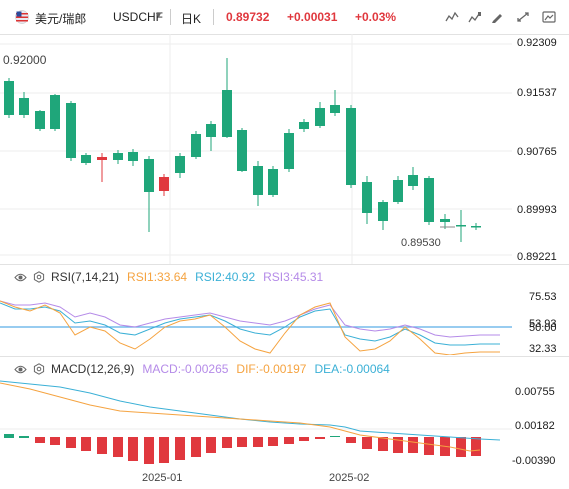 The width and height of the screenshot is (569, 489). Describe the element at coordinates (537, 152) in the screenshot. I see `price-tick-3: 0.90765` at that location.